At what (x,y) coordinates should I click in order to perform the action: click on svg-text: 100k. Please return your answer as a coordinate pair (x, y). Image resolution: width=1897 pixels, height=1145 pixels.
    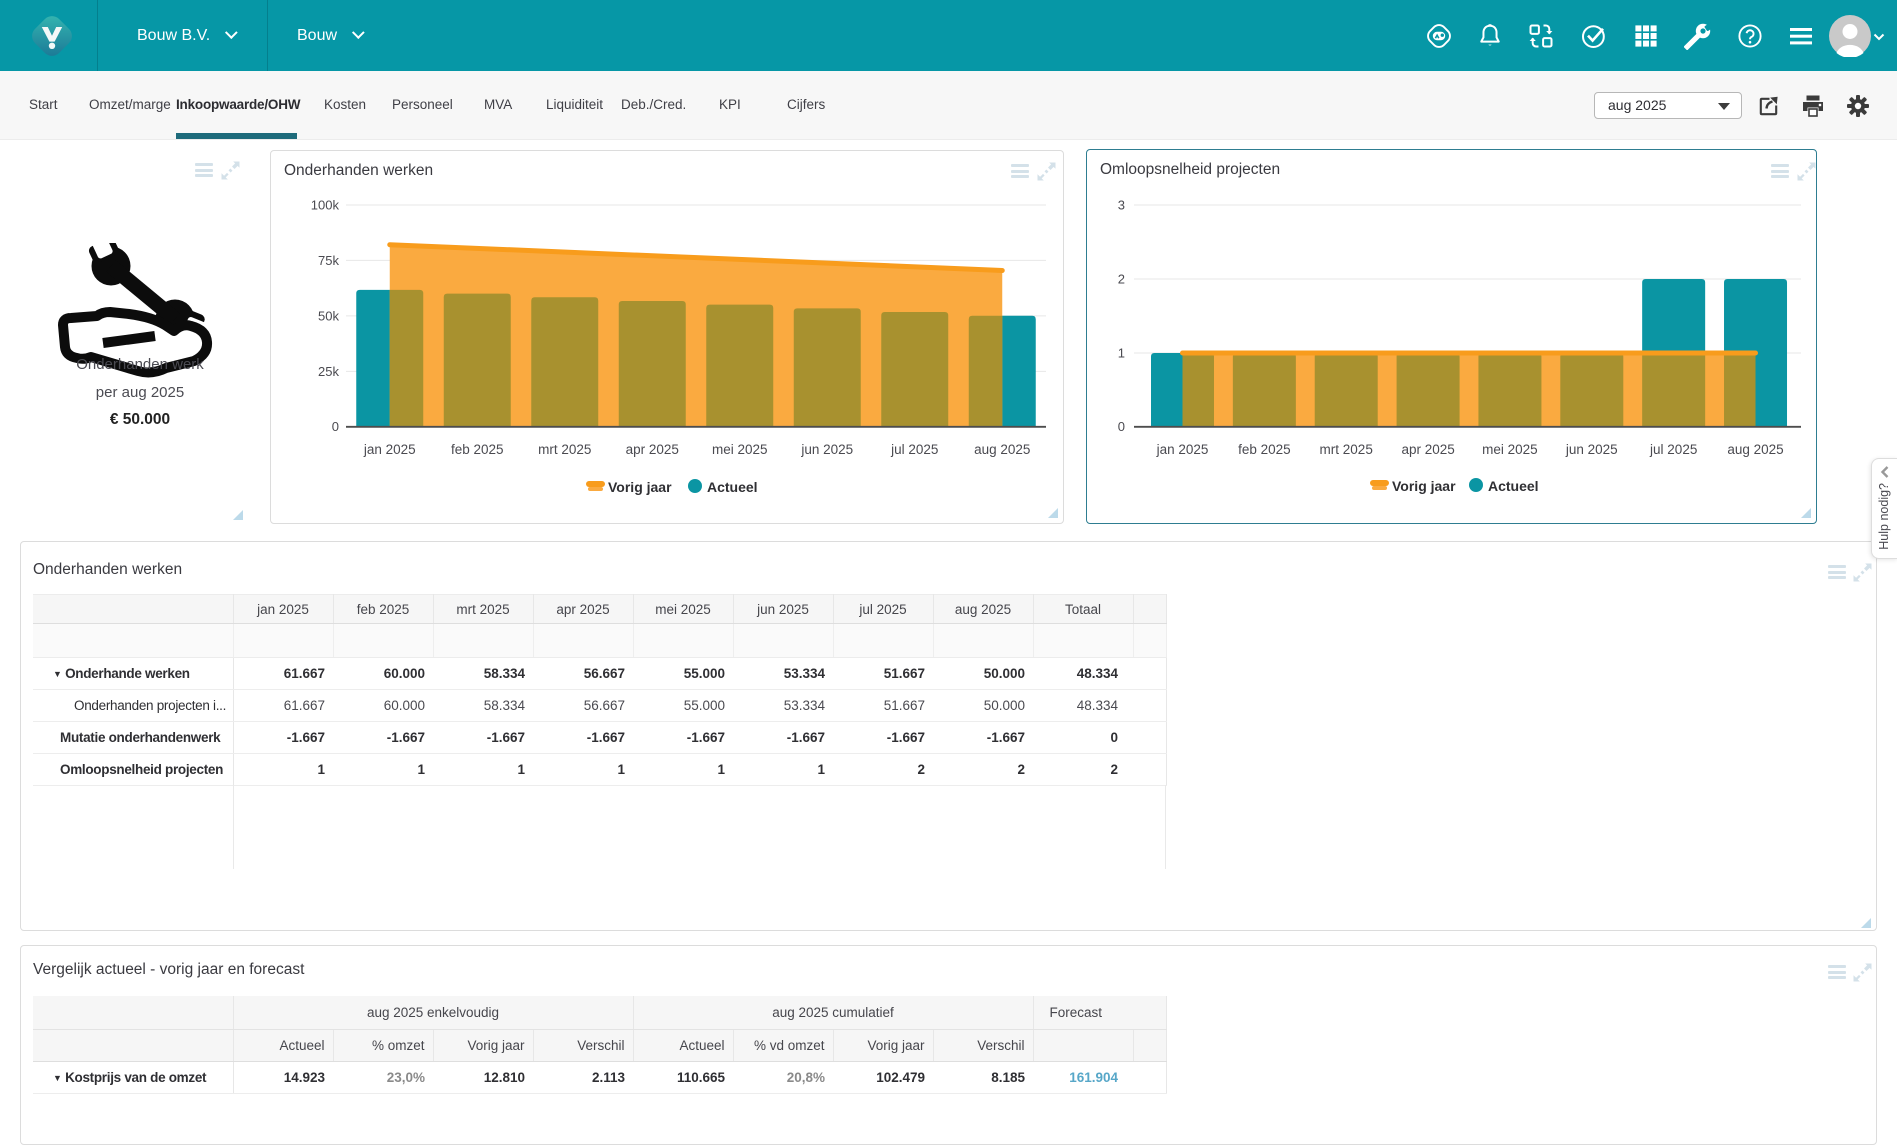
    Looking at the image, I should click on (325, 205).